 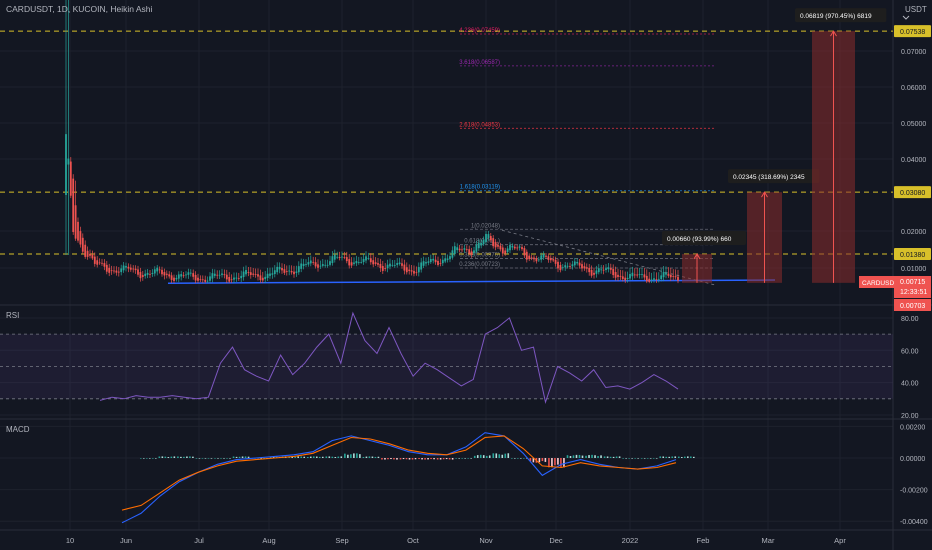 I want to click on price-axis-label: 0.05000, so click(x=913, y=124).